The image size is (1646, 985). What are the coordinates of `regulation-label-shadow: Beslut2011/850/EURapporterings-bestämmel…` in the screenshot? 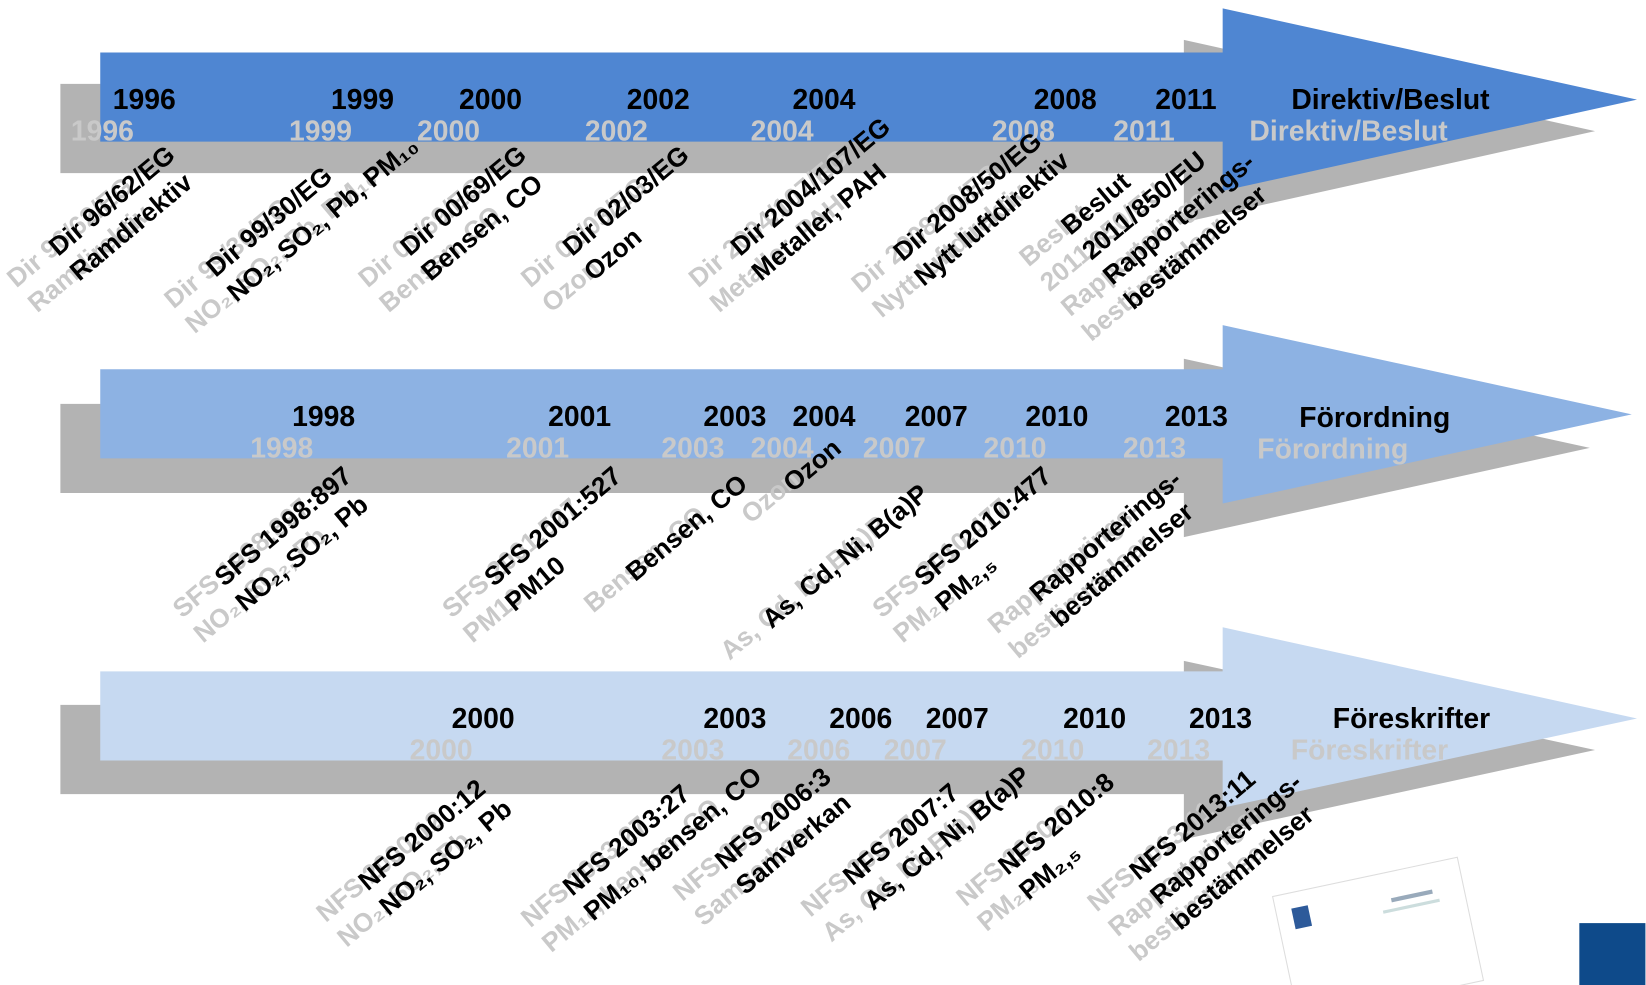 It's located at (1126, 237).